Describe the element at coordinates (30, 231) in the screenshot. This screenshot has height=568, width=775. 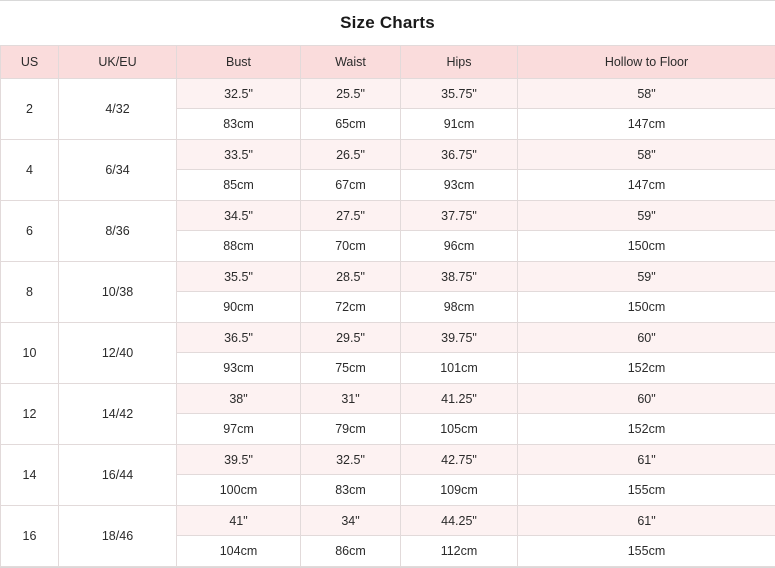
I see `cell-us: 6` at that location.